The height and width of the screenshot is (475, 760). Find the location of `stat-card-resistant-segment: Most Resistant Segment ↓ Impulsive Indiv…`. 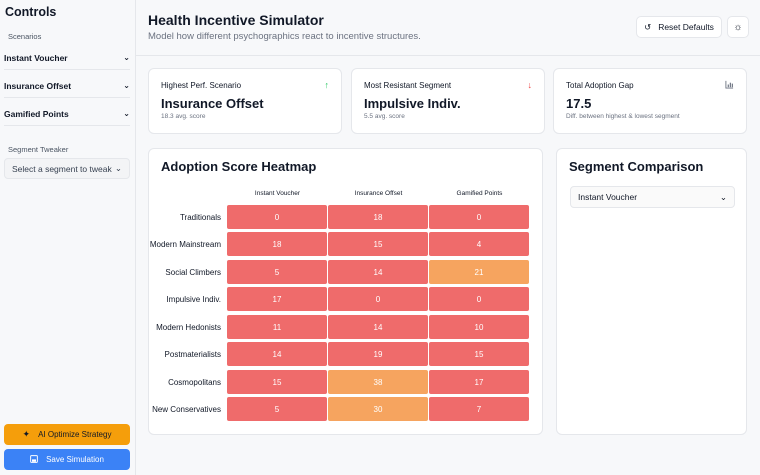

stat-card-resistant-segment: Most Resistant Segment ↓ Impulsive Indiv… is located at coordinates (448, 101).